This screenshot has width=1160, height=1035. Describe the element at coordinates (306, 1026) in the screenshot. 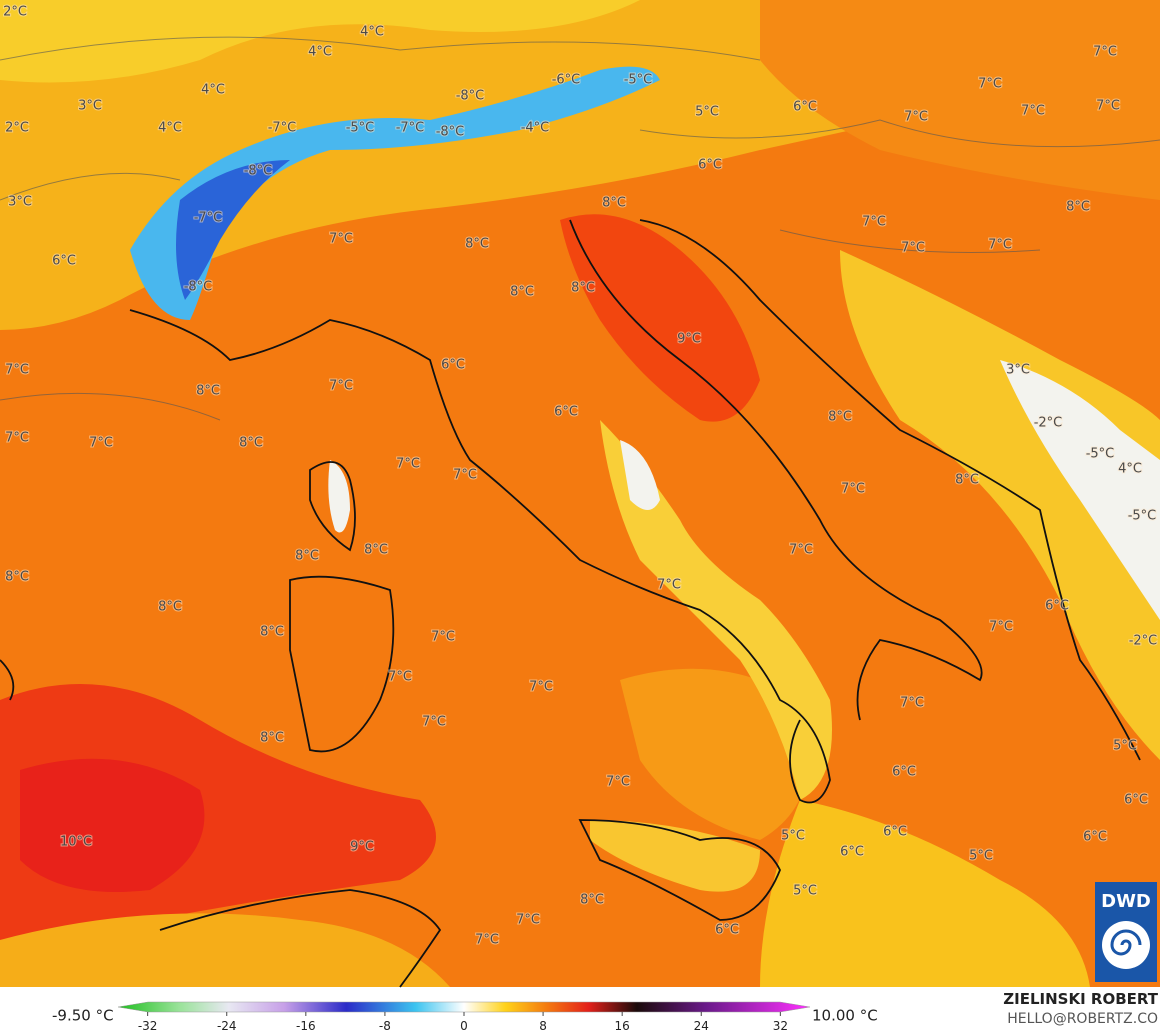

I see `colorbar-tick-label: -16` at that location.